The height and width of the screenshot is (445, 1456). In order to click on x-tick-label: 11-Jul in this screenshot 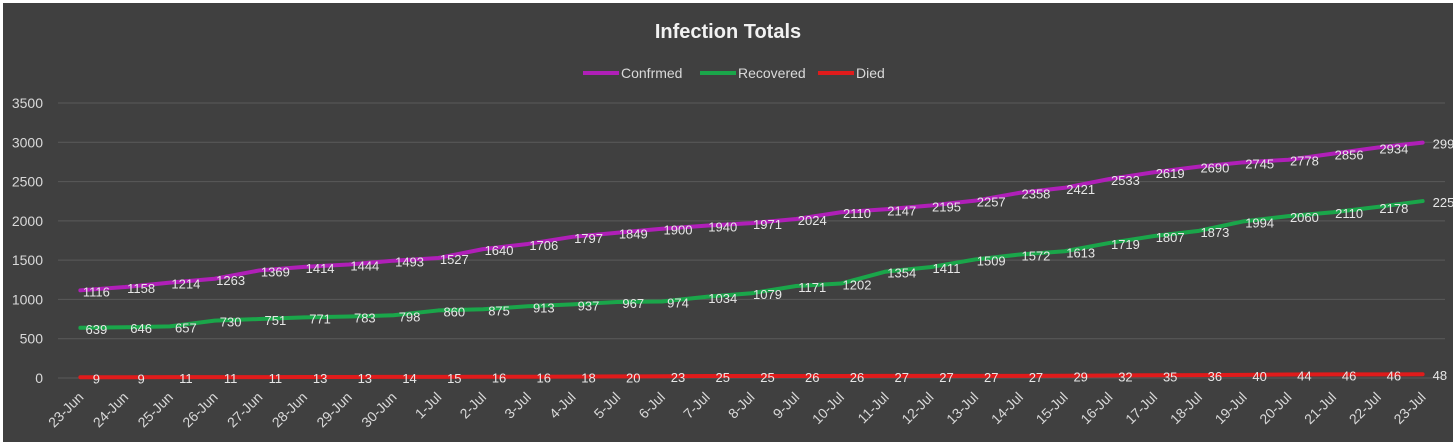, I will do `click(873, 408)`.